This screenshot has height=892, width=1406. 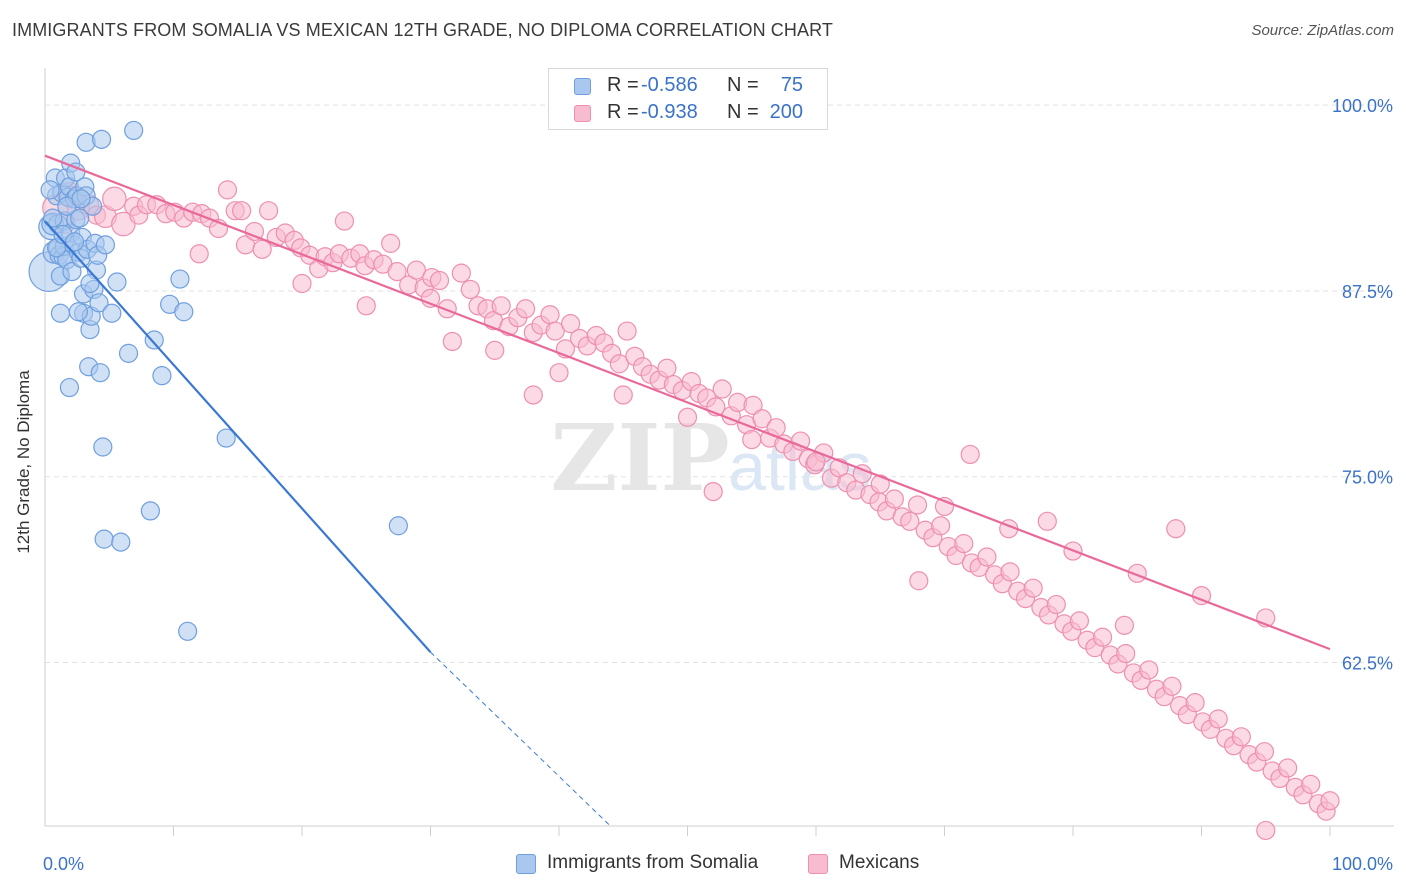 I want to click on y-axis-title: 12th Grade, No Diploma, so click(x=23, y=462).